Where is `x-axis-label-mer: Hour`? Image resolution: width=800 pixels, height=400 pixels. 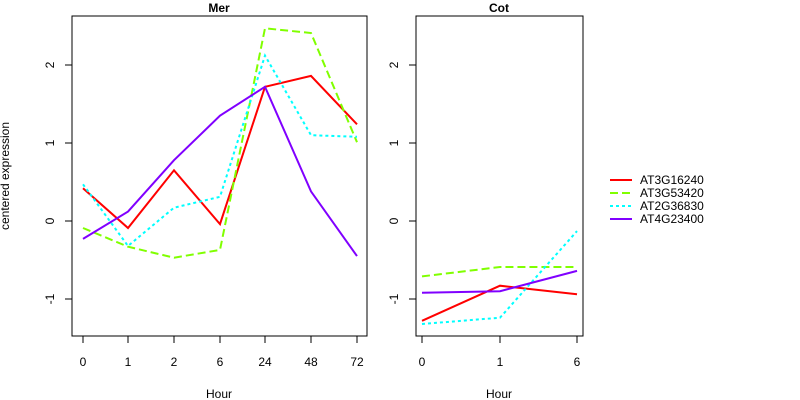
x-axis-label-mer: Hour is located at coordinates (219, 393).